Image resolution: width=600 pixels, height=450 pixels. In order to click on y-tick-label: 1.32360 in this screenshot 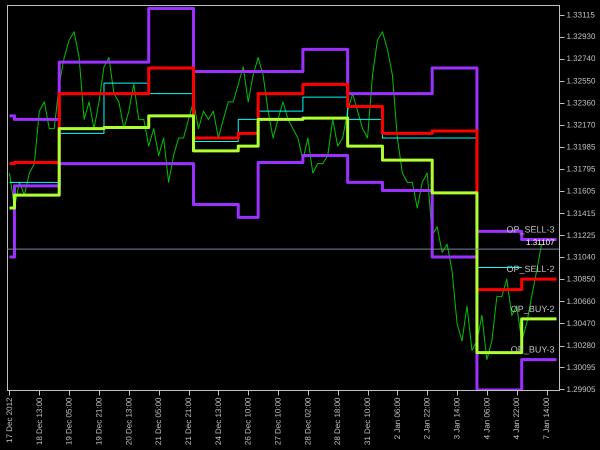, I will do `click(581, 103)`.